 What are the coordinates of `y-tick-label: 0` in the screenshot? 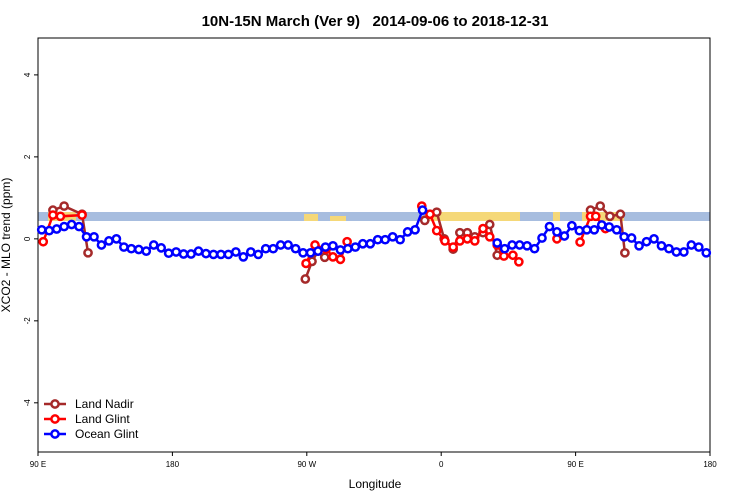 It's located at (27, 238).